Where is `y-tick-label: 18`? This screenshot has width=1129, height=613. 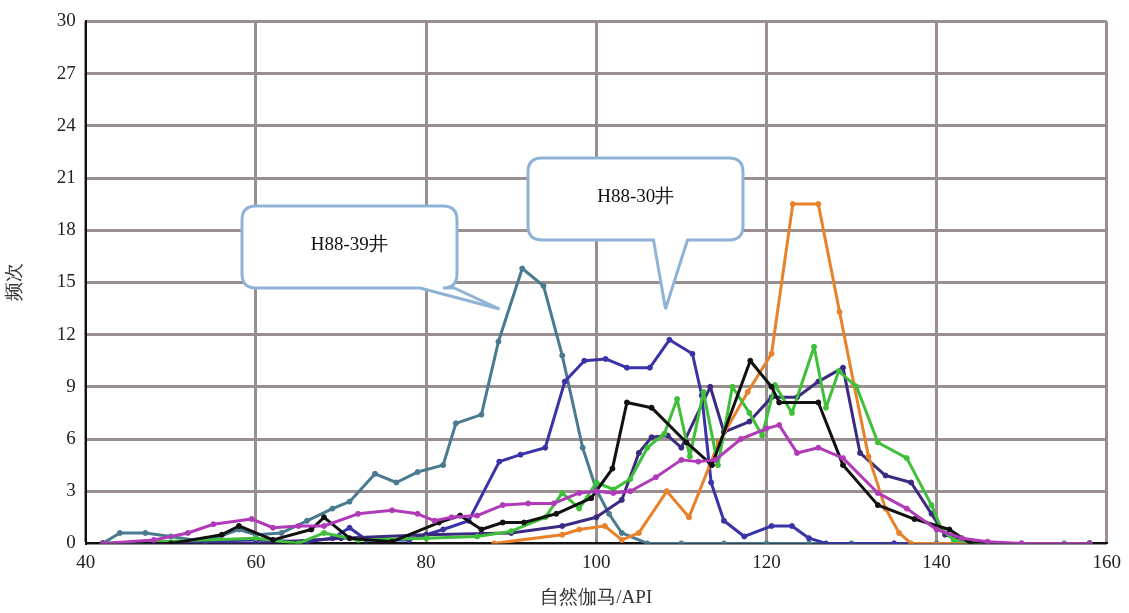 y-tick-label: 18 is located at coordinates (66, 229).